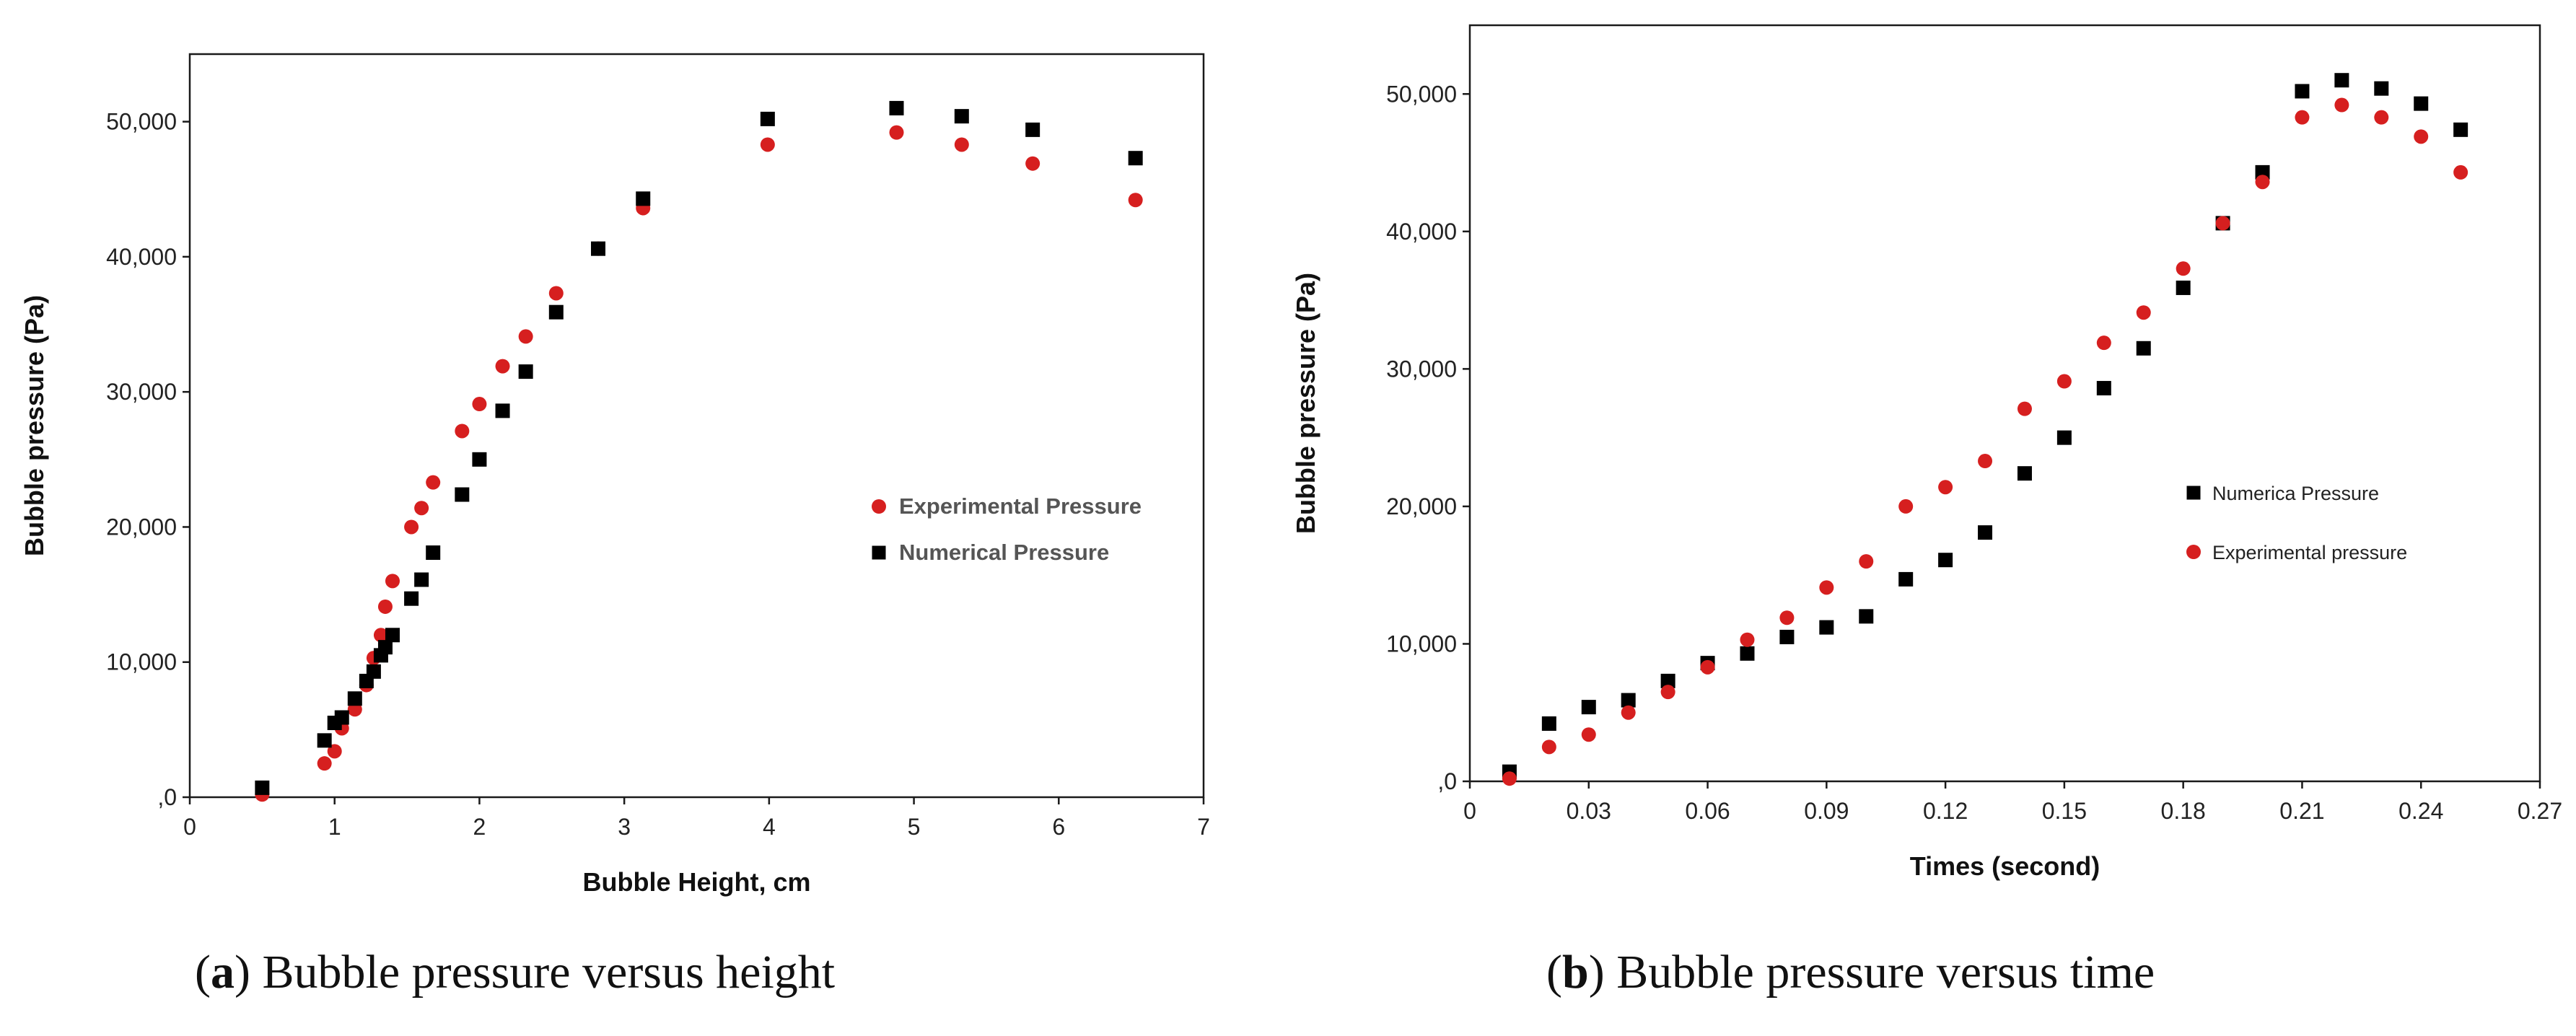  What do you see at coordinates (1203, 827) in the screenshot?
I see `x-tick-label: 7` at bounding box center [1203, 827].